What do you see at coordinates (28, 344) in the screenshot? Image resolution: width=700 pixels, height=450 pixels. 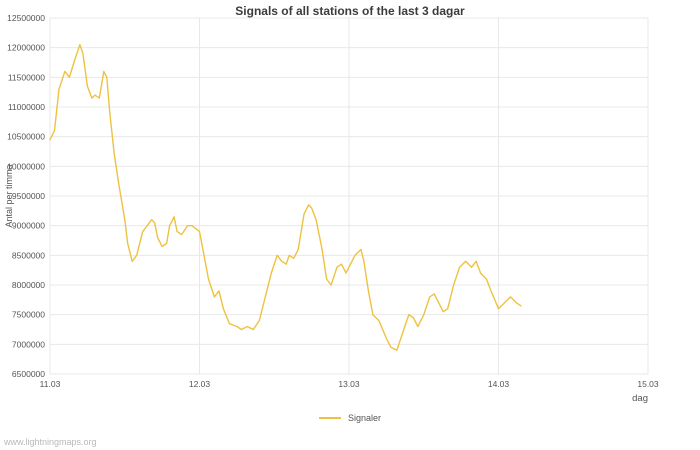 I see `svg-text: 7000000` at bounding box center [28, 344].